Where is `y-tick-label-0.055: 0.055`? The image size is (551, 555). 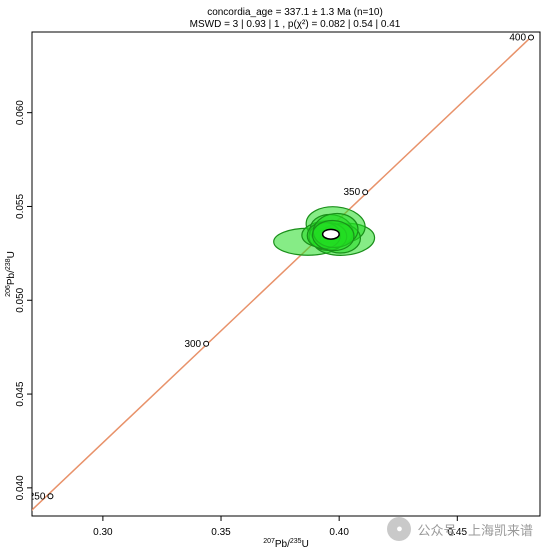 y-tick-label-0.055: 0.055 is located at coordinates (20, 206).